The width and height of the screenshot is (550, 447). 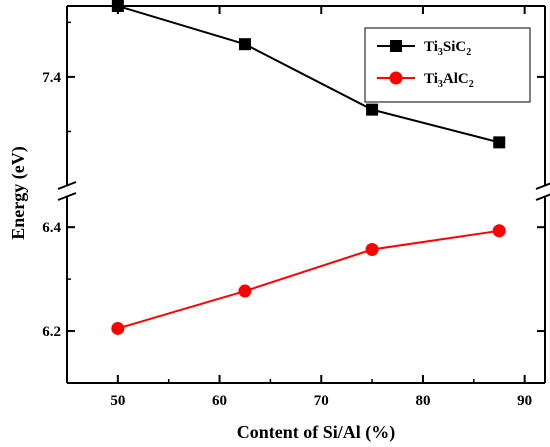 What do you see at coordinates (219, 401) in the screenshot?
I see `x-tick-label: 60` at bounding box center [219, 401].